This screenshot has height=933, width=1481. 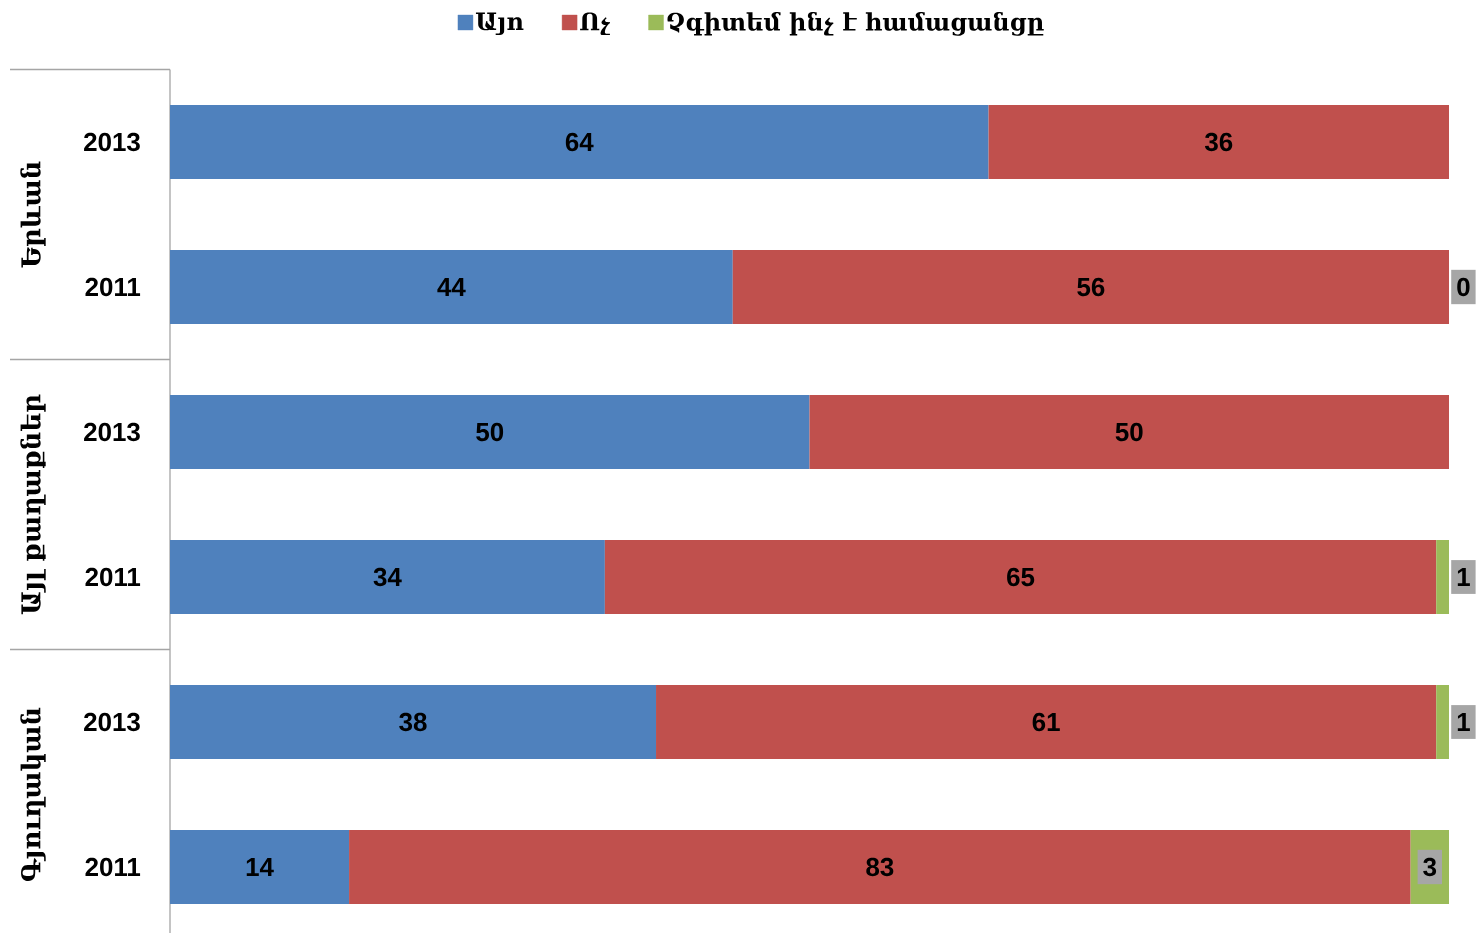 I want to click on text: Գյուղական, so click(x=33, y=794).